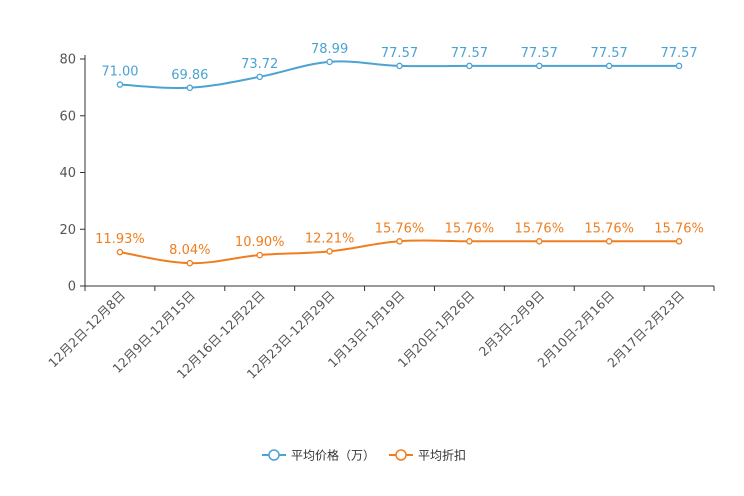 The image size is (744, 496). I want to click on data-label: 73.72, so click(259, 64).